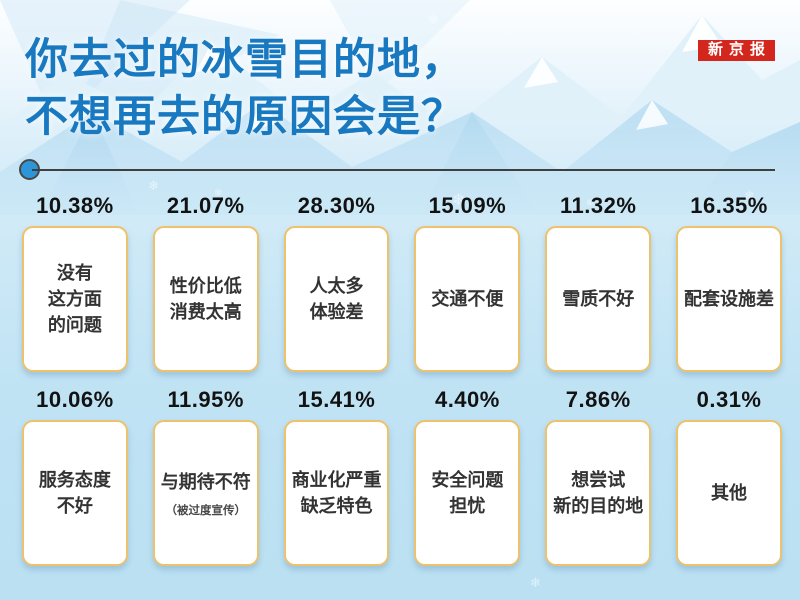 The height and width of the screenshot is (600, 800). Describe the element at coordinates (336, 506) in the screenshot. I see `card-label-line: 缺乏特色` at that location.